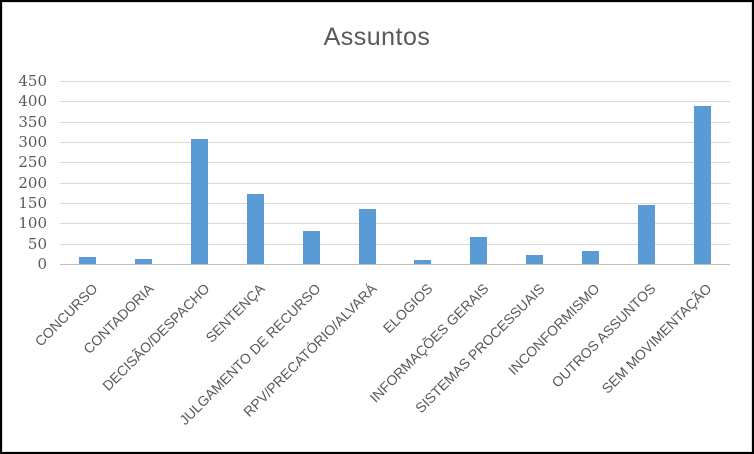  Describe the element at coordinates (32, 101) in the screenshot. I see `y-tick-label: 400` at that location.